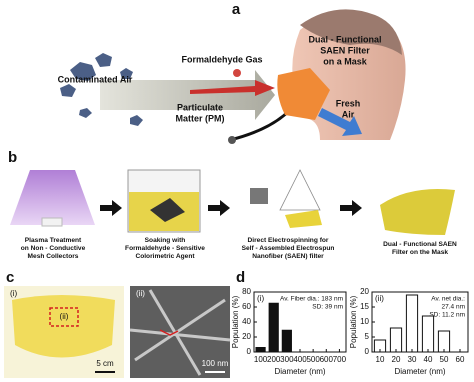 This screenshot has height=382, width=474. I want to click on x-tick-label: 400, so click(300, 359).